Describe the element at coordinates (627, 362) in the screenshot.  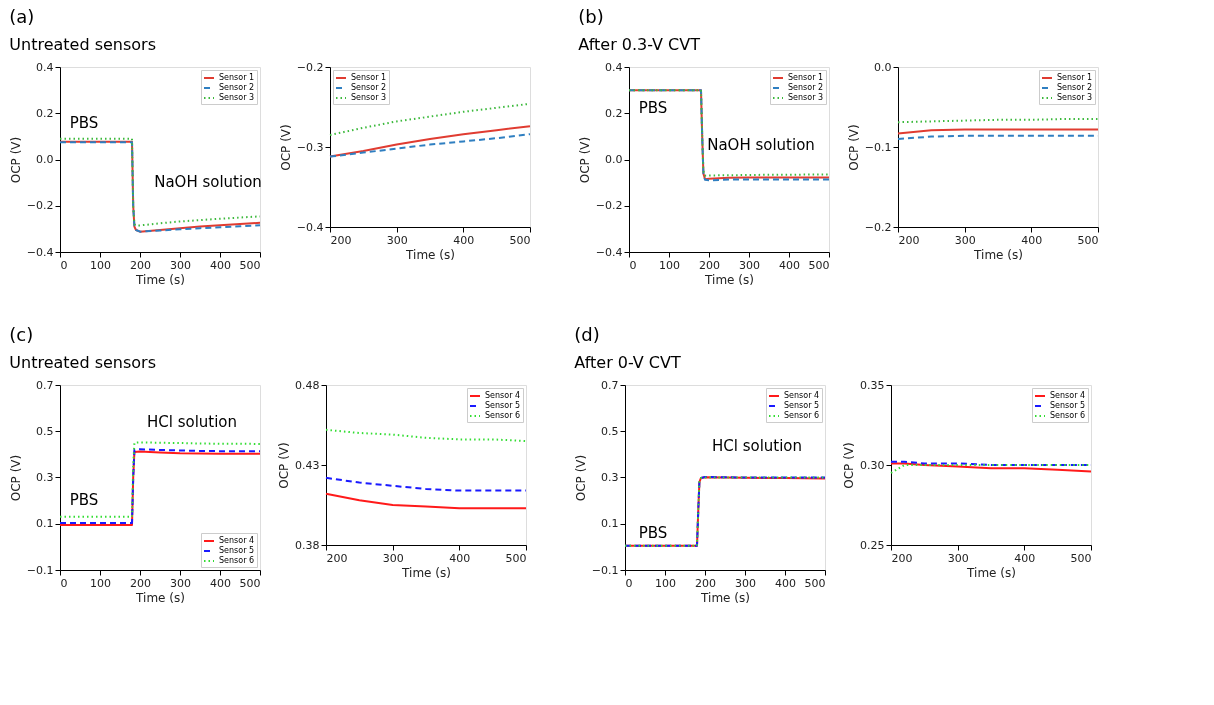
I see `chart-subtitle: After 0-V CVT` at that location.